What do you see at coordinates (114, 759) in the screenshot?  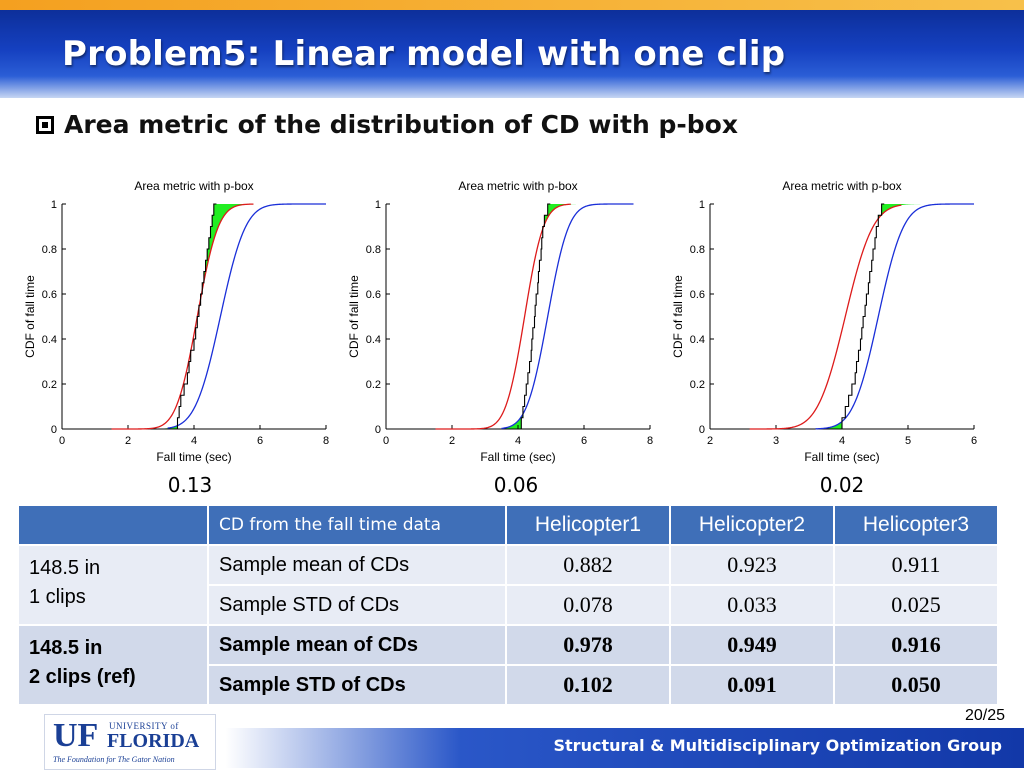 I see `uf-logo-tagline: The Foundation for The Gator Nation` at bounding box center [114, 759].